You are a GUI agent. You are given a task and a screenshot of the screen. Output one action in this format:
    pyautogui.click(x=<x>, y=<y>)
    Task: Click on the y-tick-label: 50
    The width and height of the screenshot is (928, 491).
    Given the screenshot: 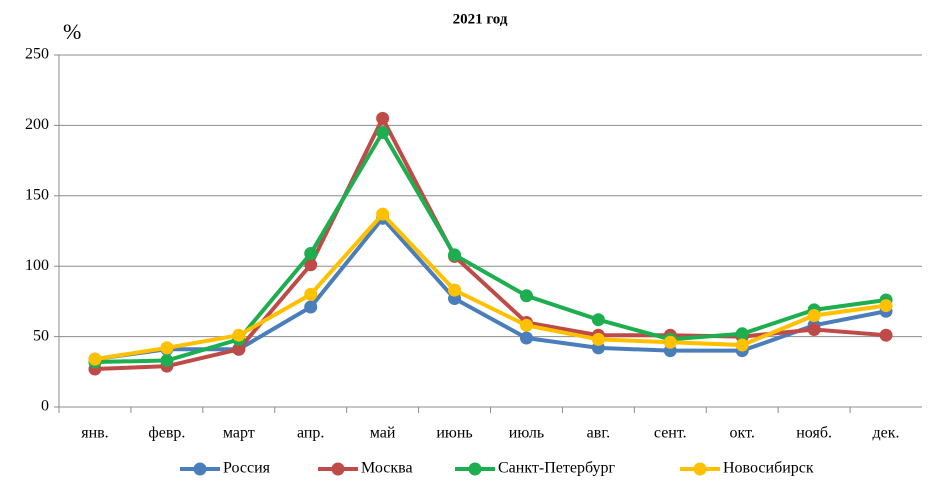 What is the action you would take?
    pyautogui.click(x=41, y=335)
    